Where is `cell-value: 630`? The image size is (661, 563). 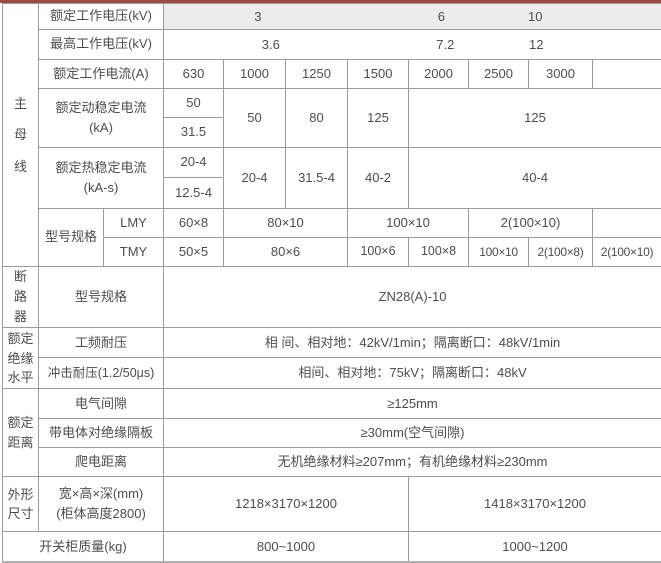
cell-value: 630 is located at coordinates (194, 74).